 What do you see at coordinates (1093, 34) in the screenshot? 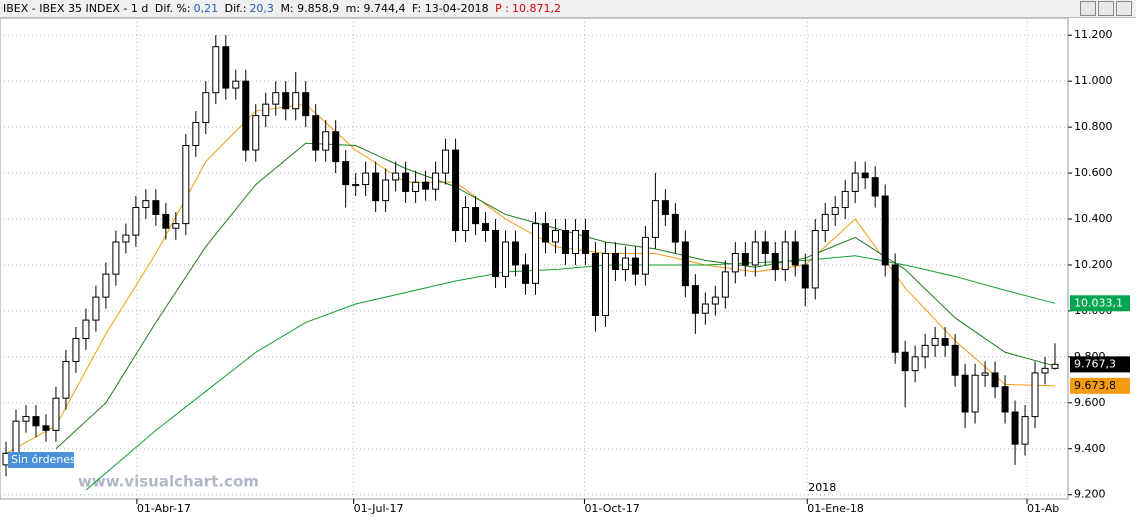
I see `y-tick-label: 11.200` at bounding box center [1093, 34].